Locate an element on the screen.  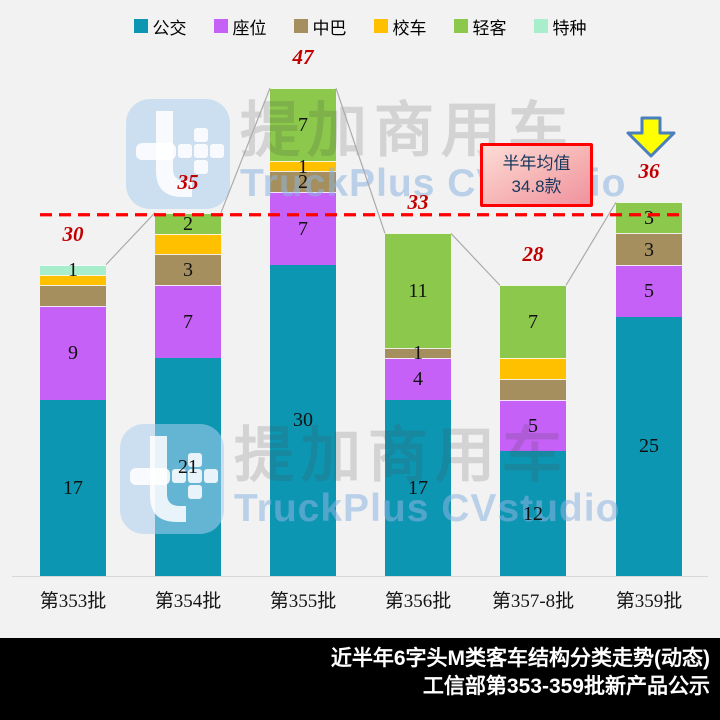
legend-item: 座位 is located at coordinates (240, 26).